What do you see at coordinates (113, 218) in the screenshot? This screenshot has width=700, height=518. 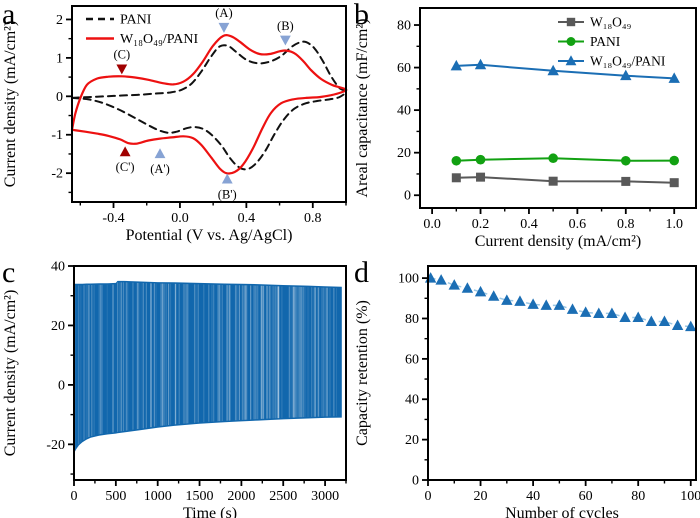 I see `svg-text: -0.4` at bounding box center [113, 218].